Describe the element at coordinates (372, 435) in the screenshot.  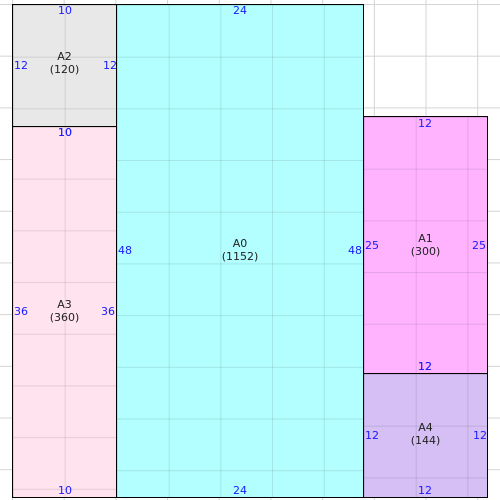
I see `room-a4-dim-left: 12` at that location.